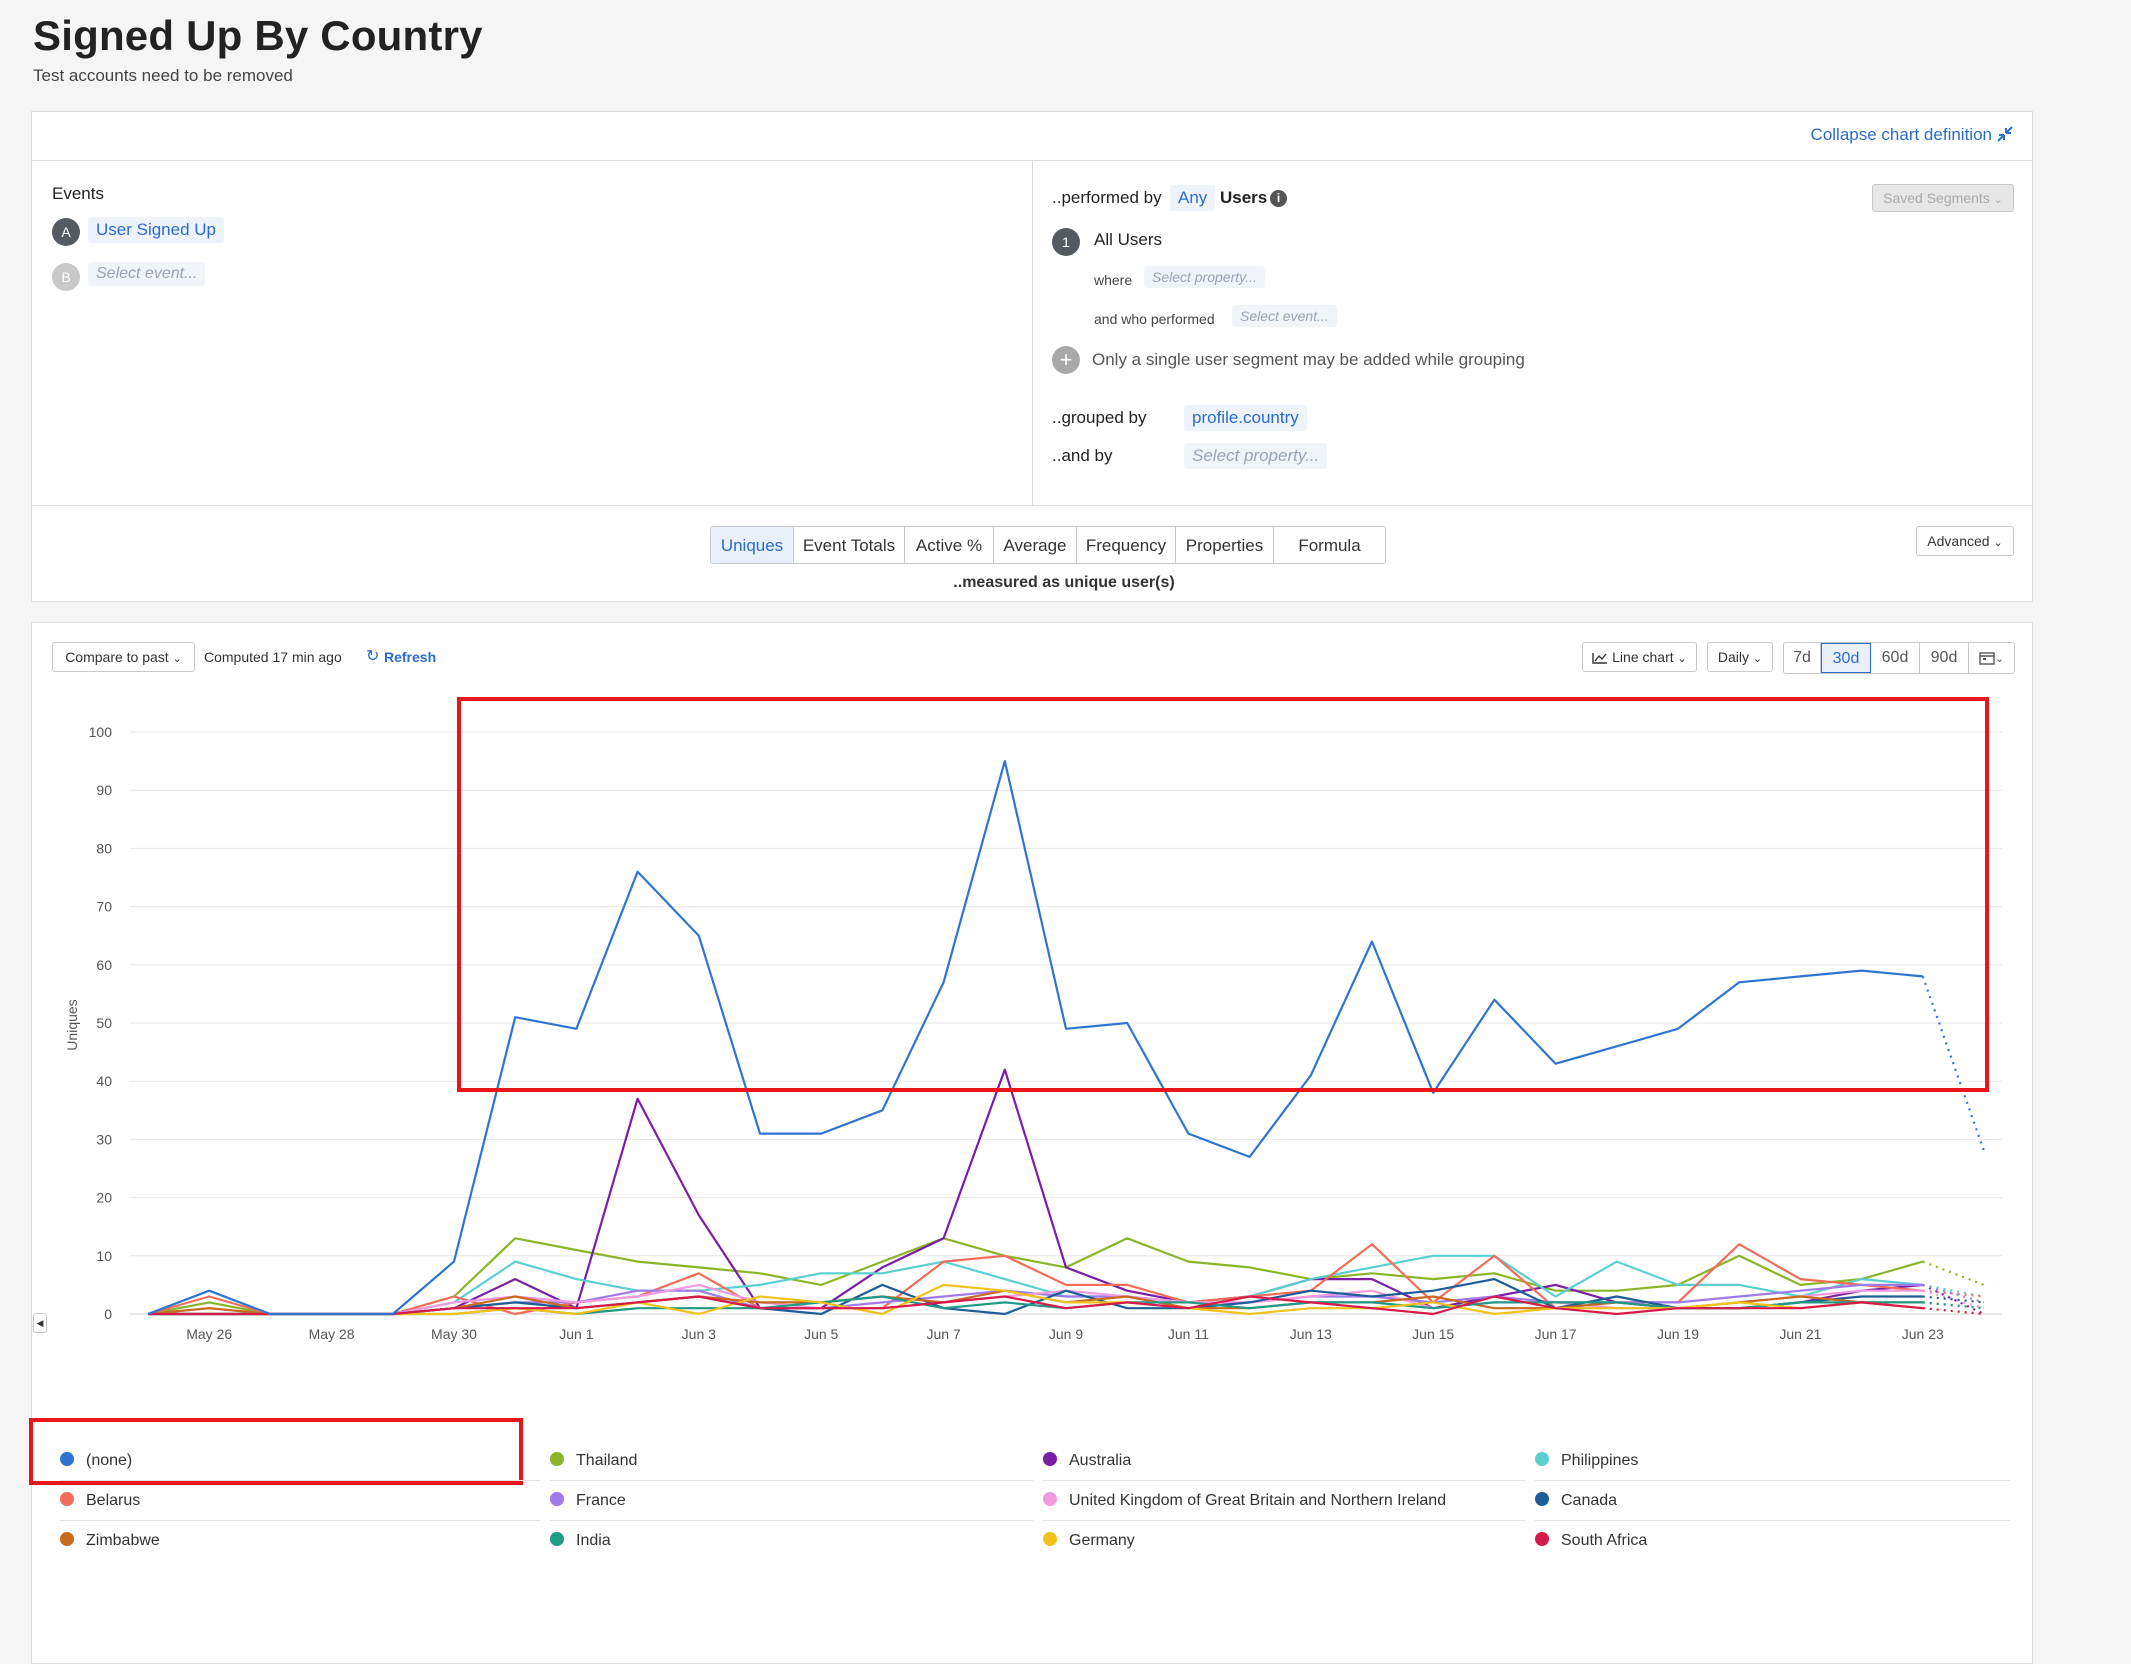 This screenshot has height=1664, width=2131. What do you see at coordinates (1772, 1501) in the screenshot?
I see `legend-item: Canada` at bounding box center [1772, 1501].